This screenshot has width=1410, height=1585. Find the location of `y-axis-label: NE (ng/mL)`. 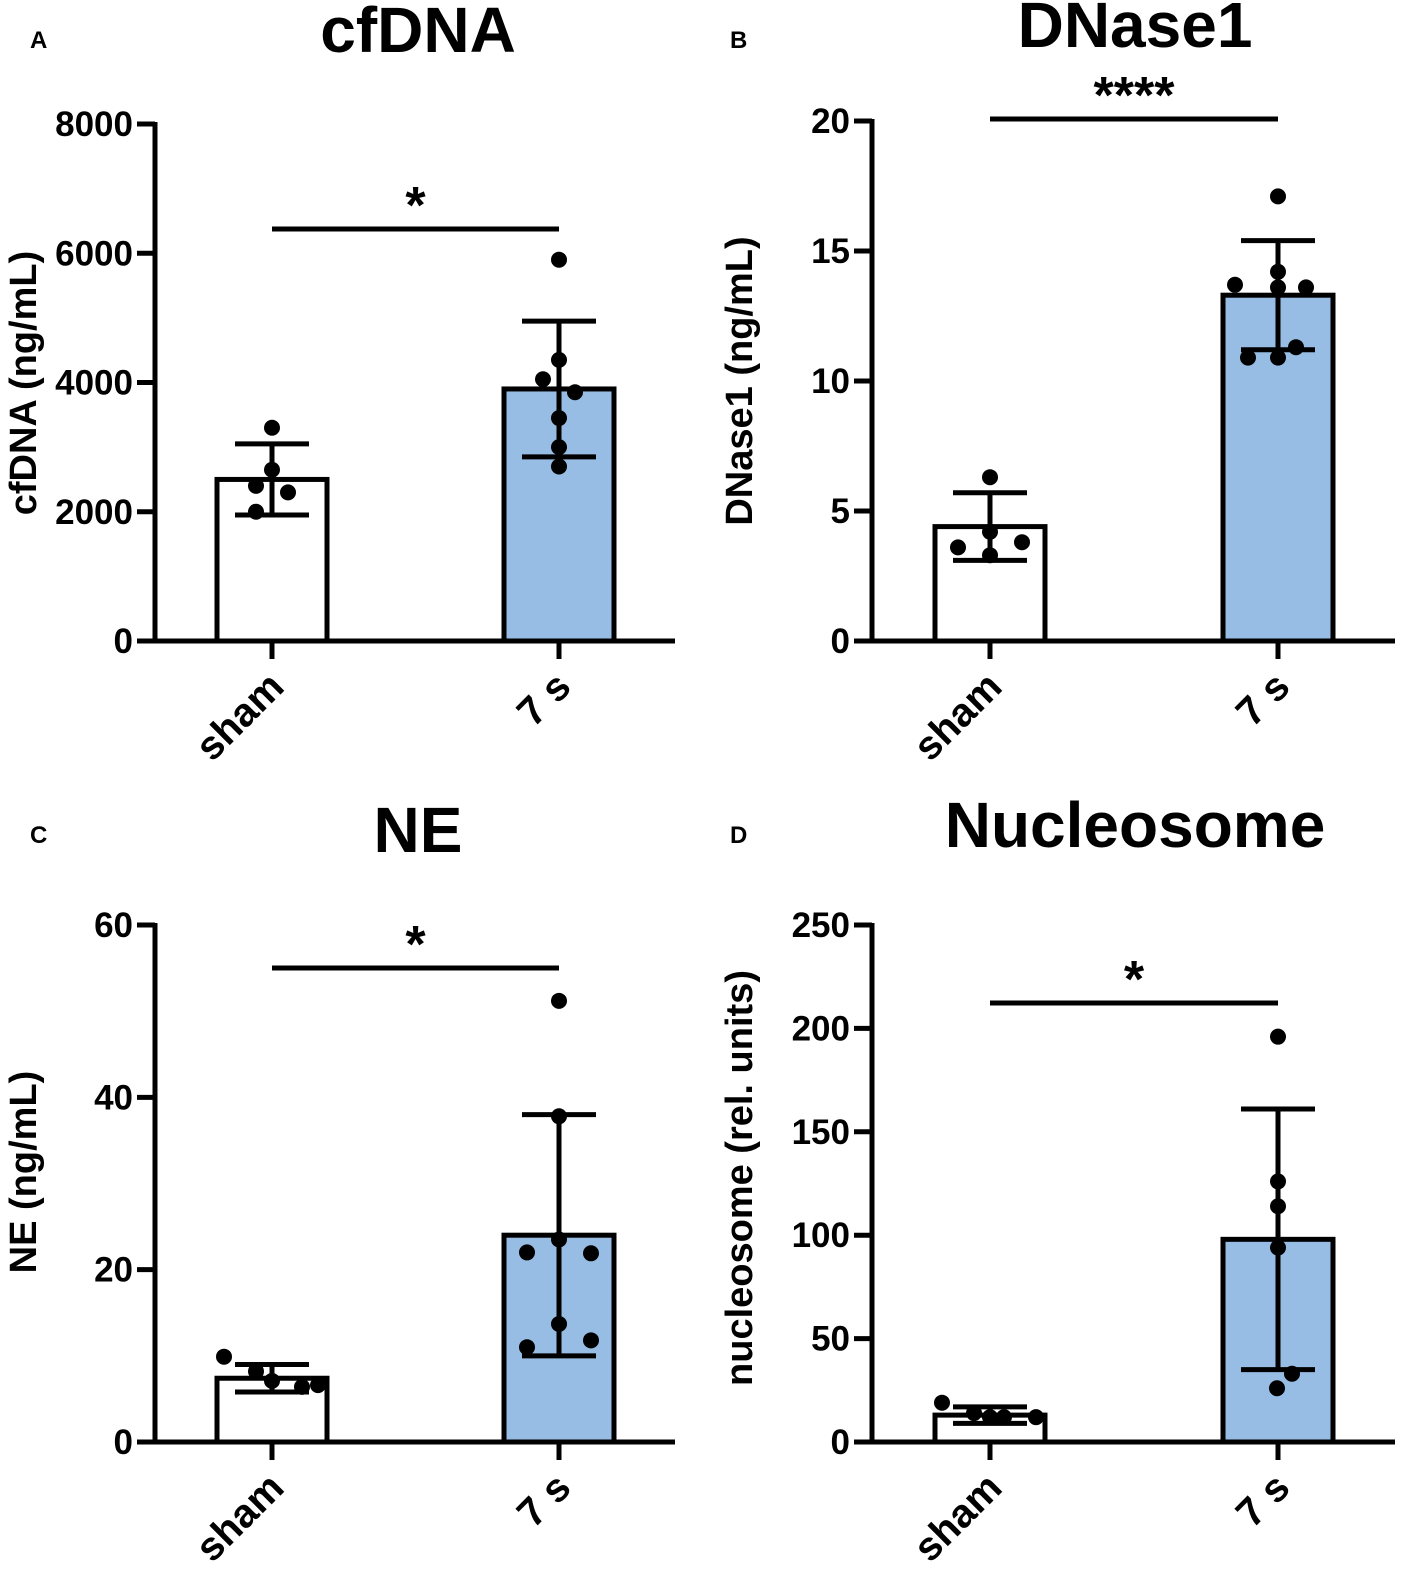

y-axis-label: NE (ng/mL) is located at coordinates (24, 1172).